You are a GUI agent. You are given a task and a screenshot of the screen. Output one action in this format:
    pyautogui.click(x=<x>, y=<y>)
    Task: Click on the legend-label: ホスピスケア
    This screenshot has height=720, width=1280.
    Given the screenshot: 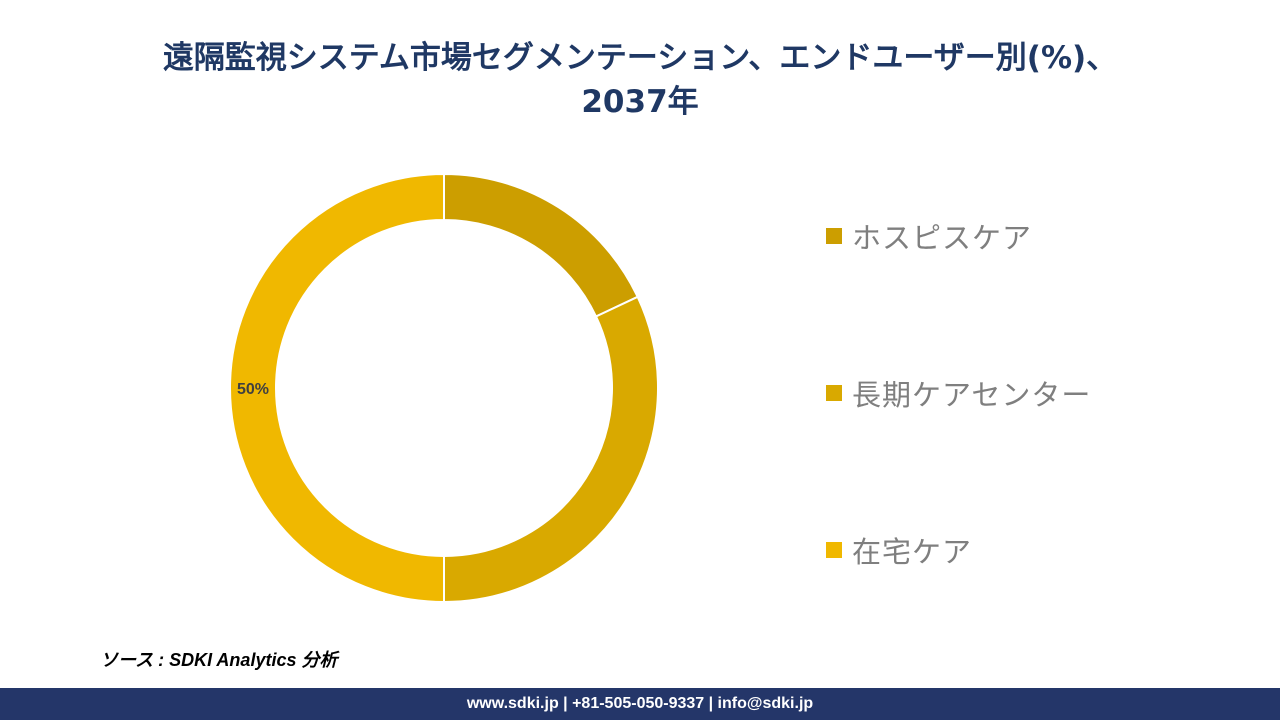 What is the action you would take?
    pyautogui.click(x=942, y=238)
    